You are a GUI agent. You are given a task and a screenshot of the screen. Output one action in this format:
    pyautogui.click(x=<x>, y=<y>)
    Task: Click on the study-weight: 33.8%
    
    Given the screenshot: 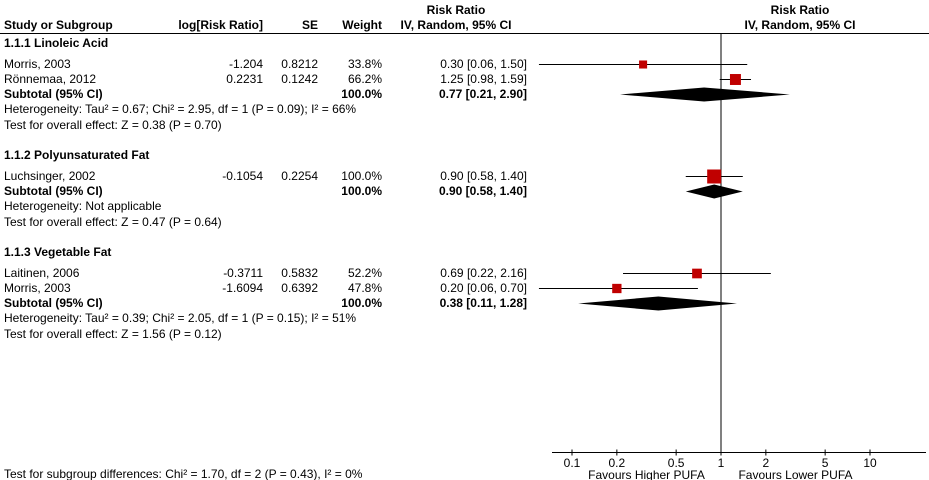 What is the action you would take?
    pyautogui.click(x=364, y=64)
    